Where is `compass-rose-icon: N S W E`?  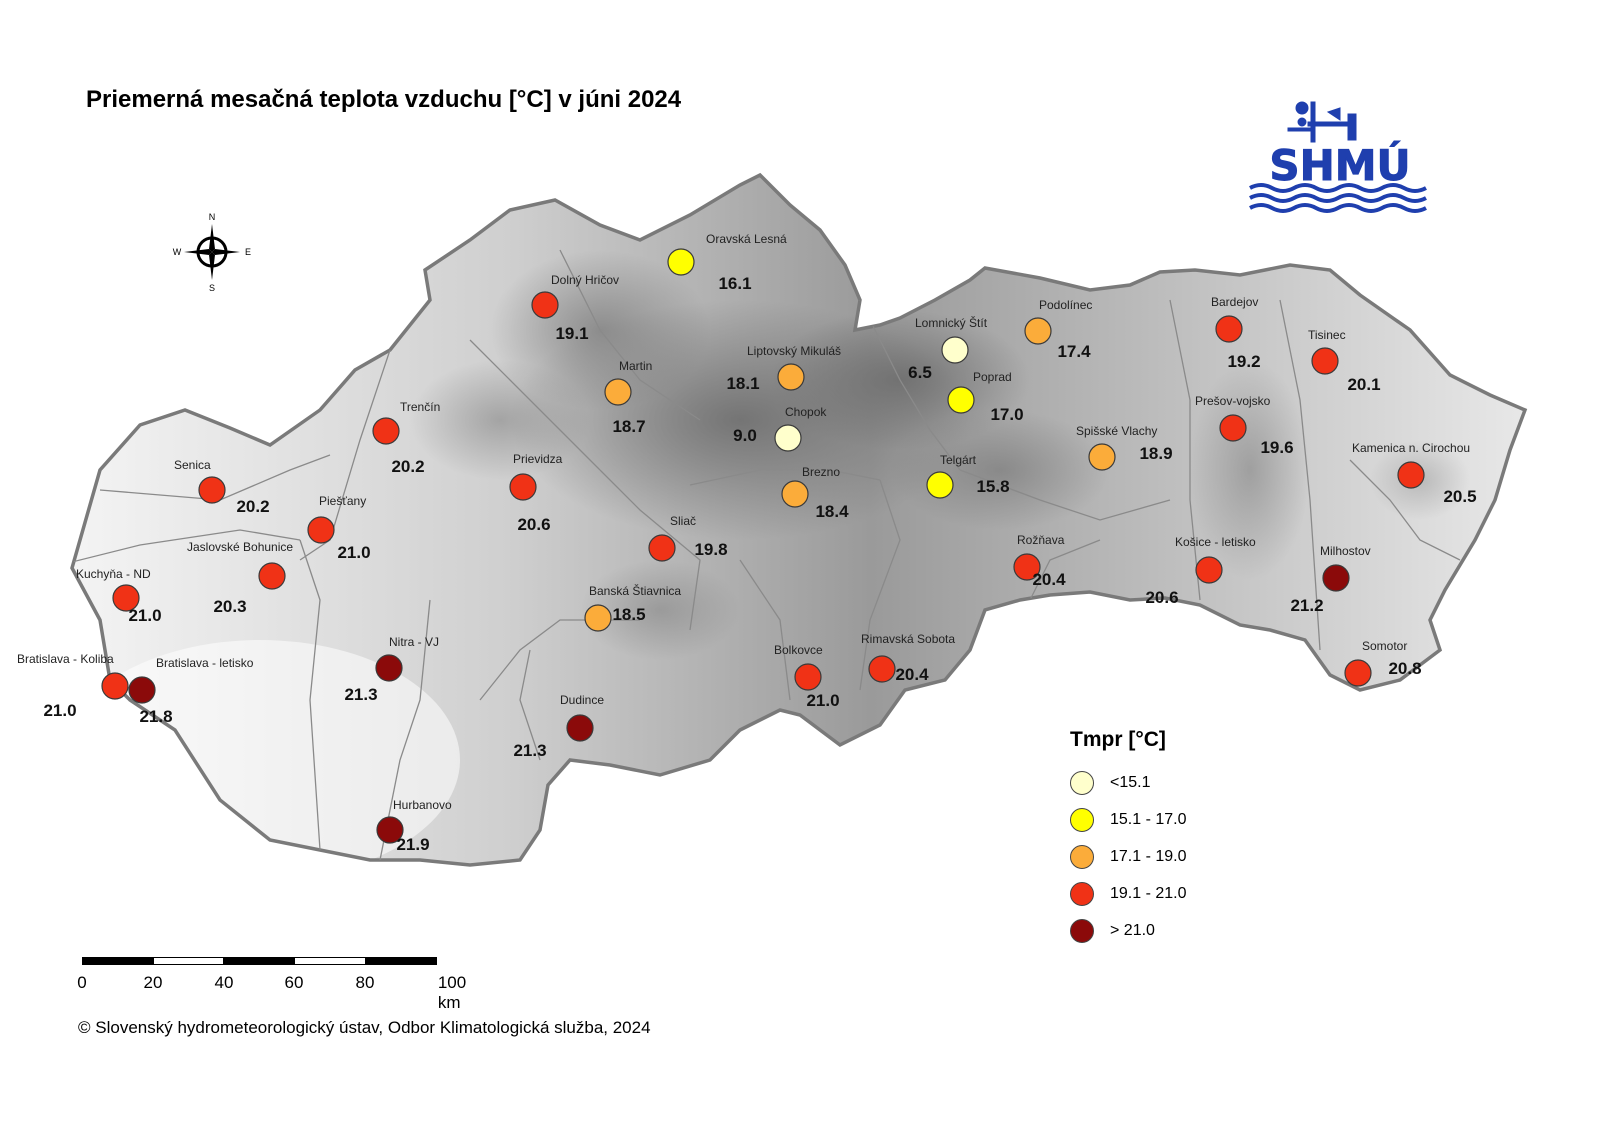 compass-rose-icon: N S W E is located at coordinates (212, 252).